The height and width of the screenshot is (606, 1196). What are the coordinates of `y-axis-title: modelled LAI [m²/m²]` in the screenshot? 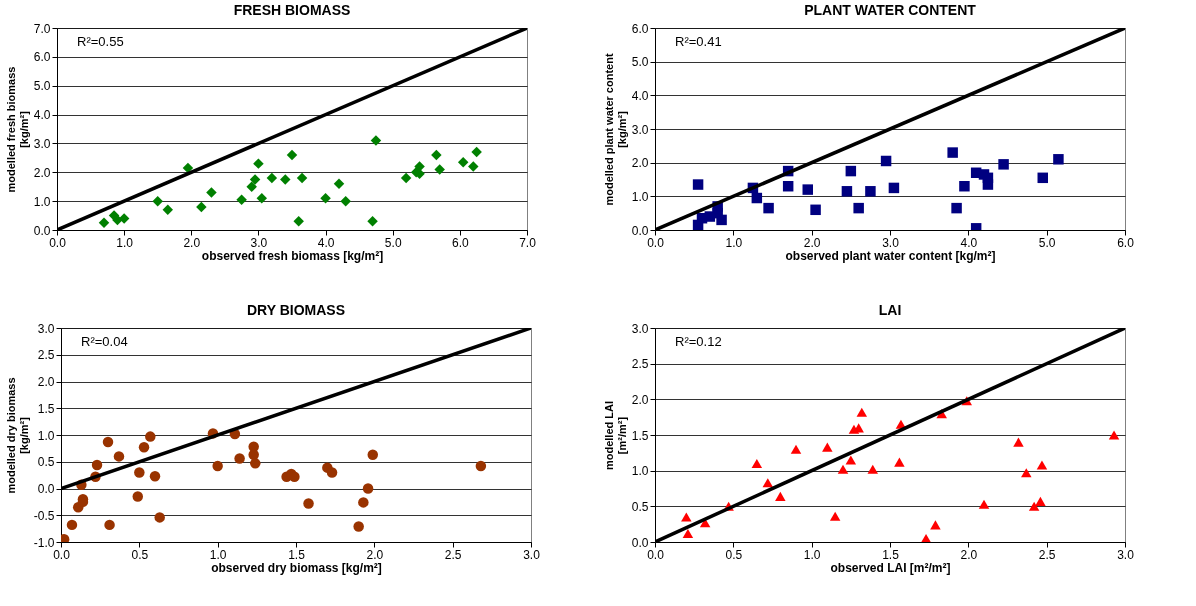 It's located at (615, 435).